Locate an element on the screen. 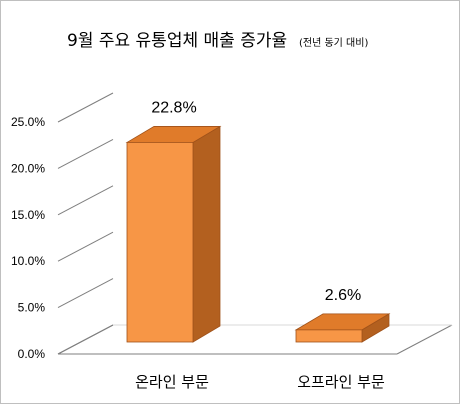 The width and height of the screenshot is (460, 405). category-label: 온라인 부문 is located at coordinates (172, 382).